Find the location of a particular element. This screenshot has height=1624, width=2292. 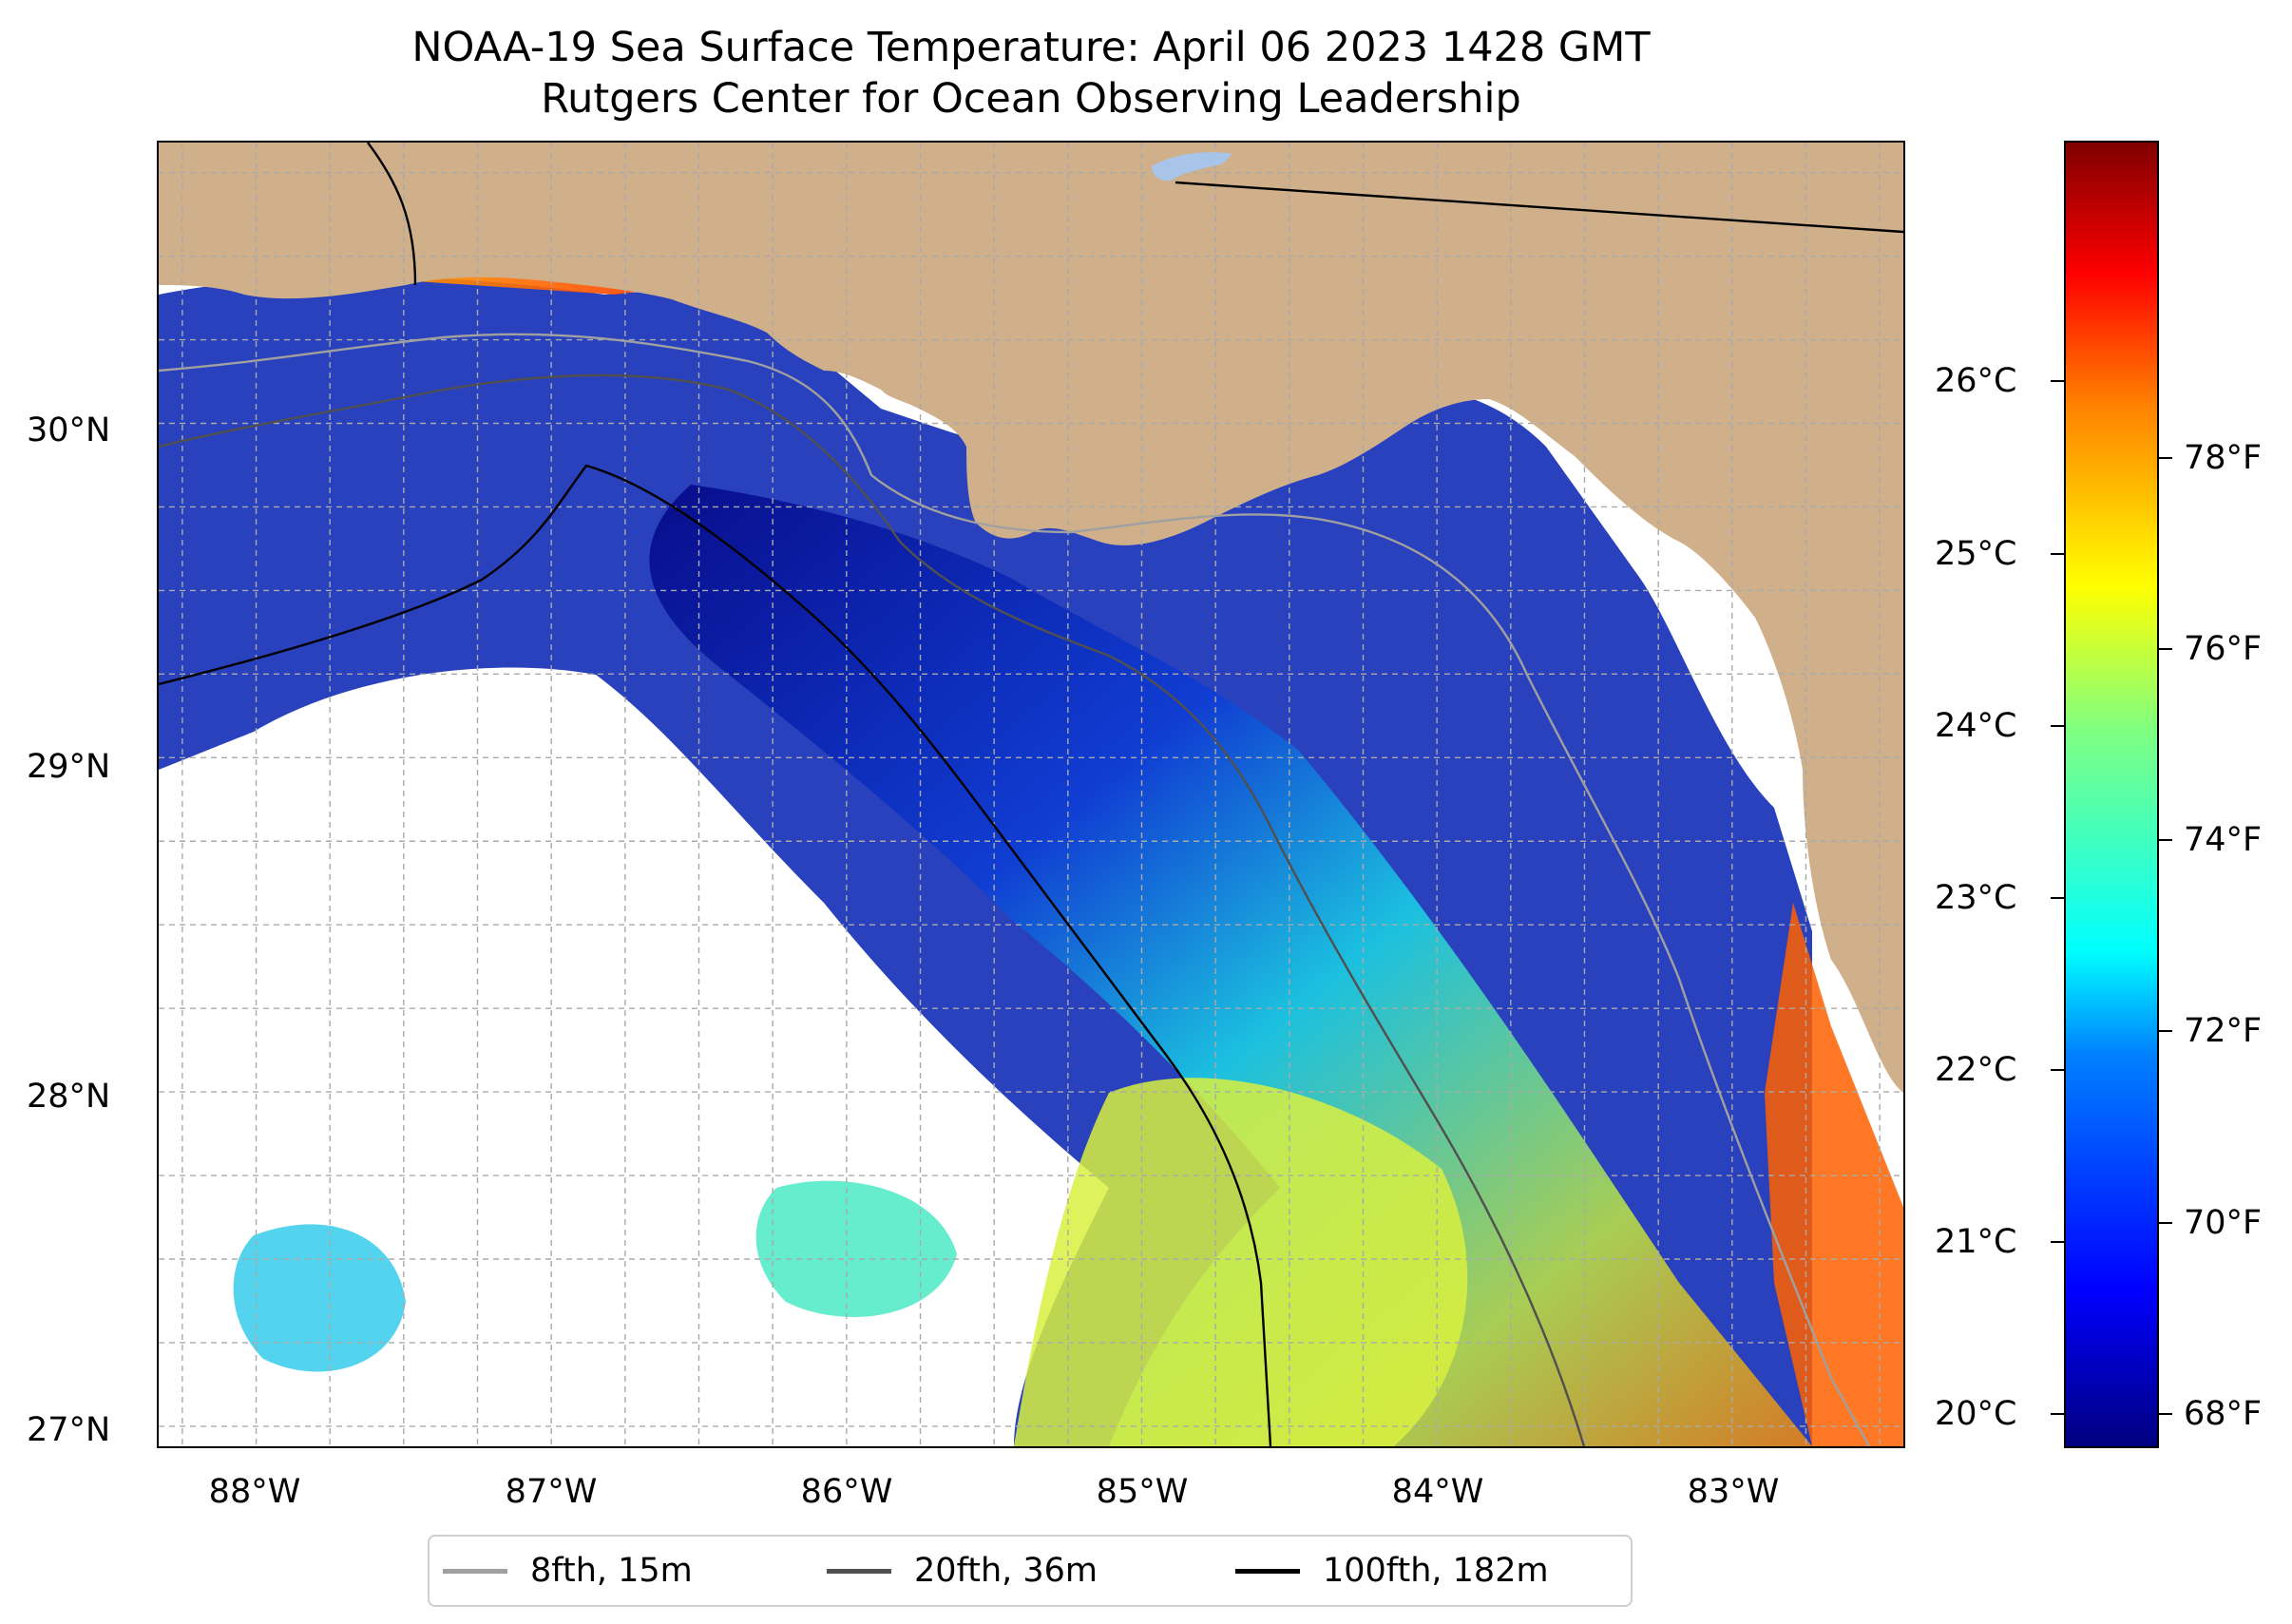

colorbar-label-fahrenheit: 72°F is located at coordinates (2223, 1031).